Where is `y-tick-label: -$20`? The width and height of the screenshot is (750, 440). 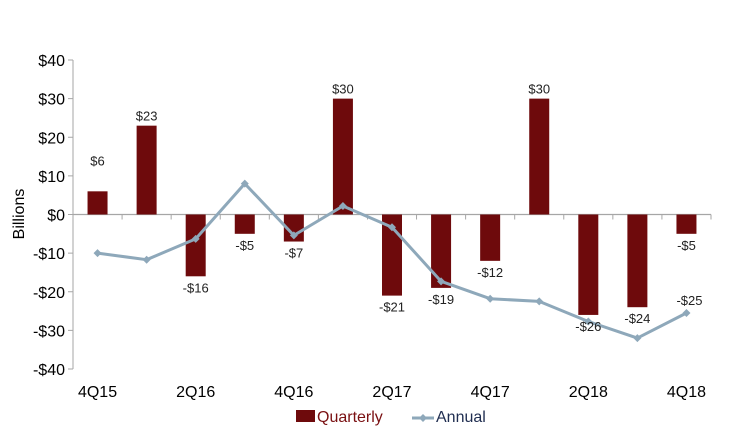
y-tick-label: -$20 is located at coordinates (49, 293).